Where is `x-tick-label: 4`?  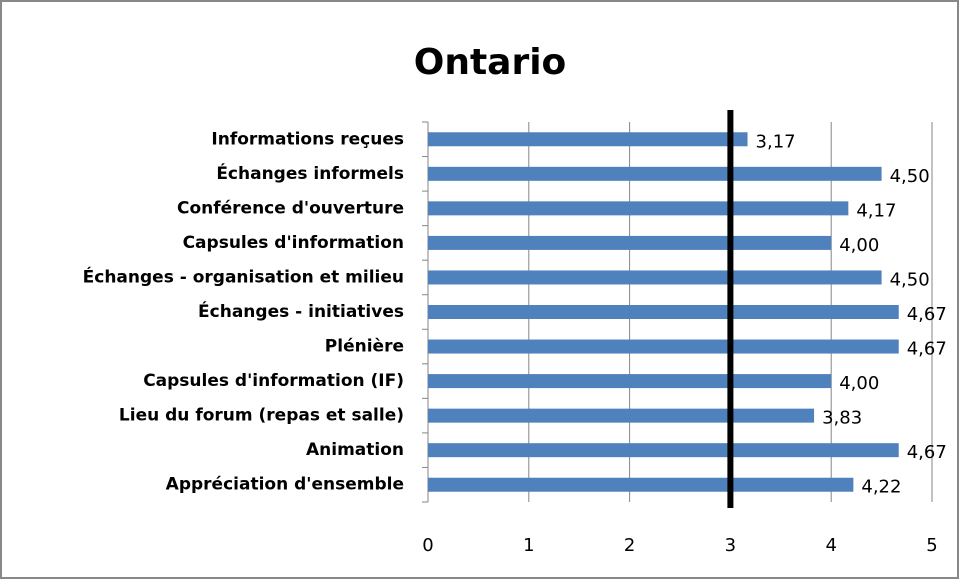
x-tick-label: 4 is located at coordinates (830, 545).